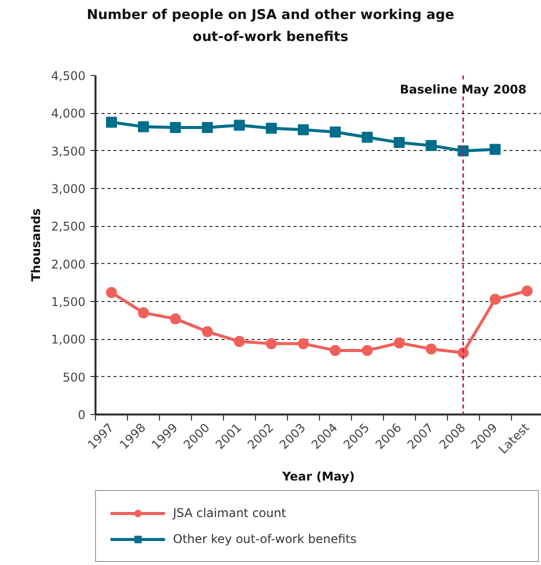 The height and width of the screenshot is (565, 541). What do you see at coordinates (74, 377) in the screenshot?
I see `y-tick-label: 500` at bounding box center [74, 377].